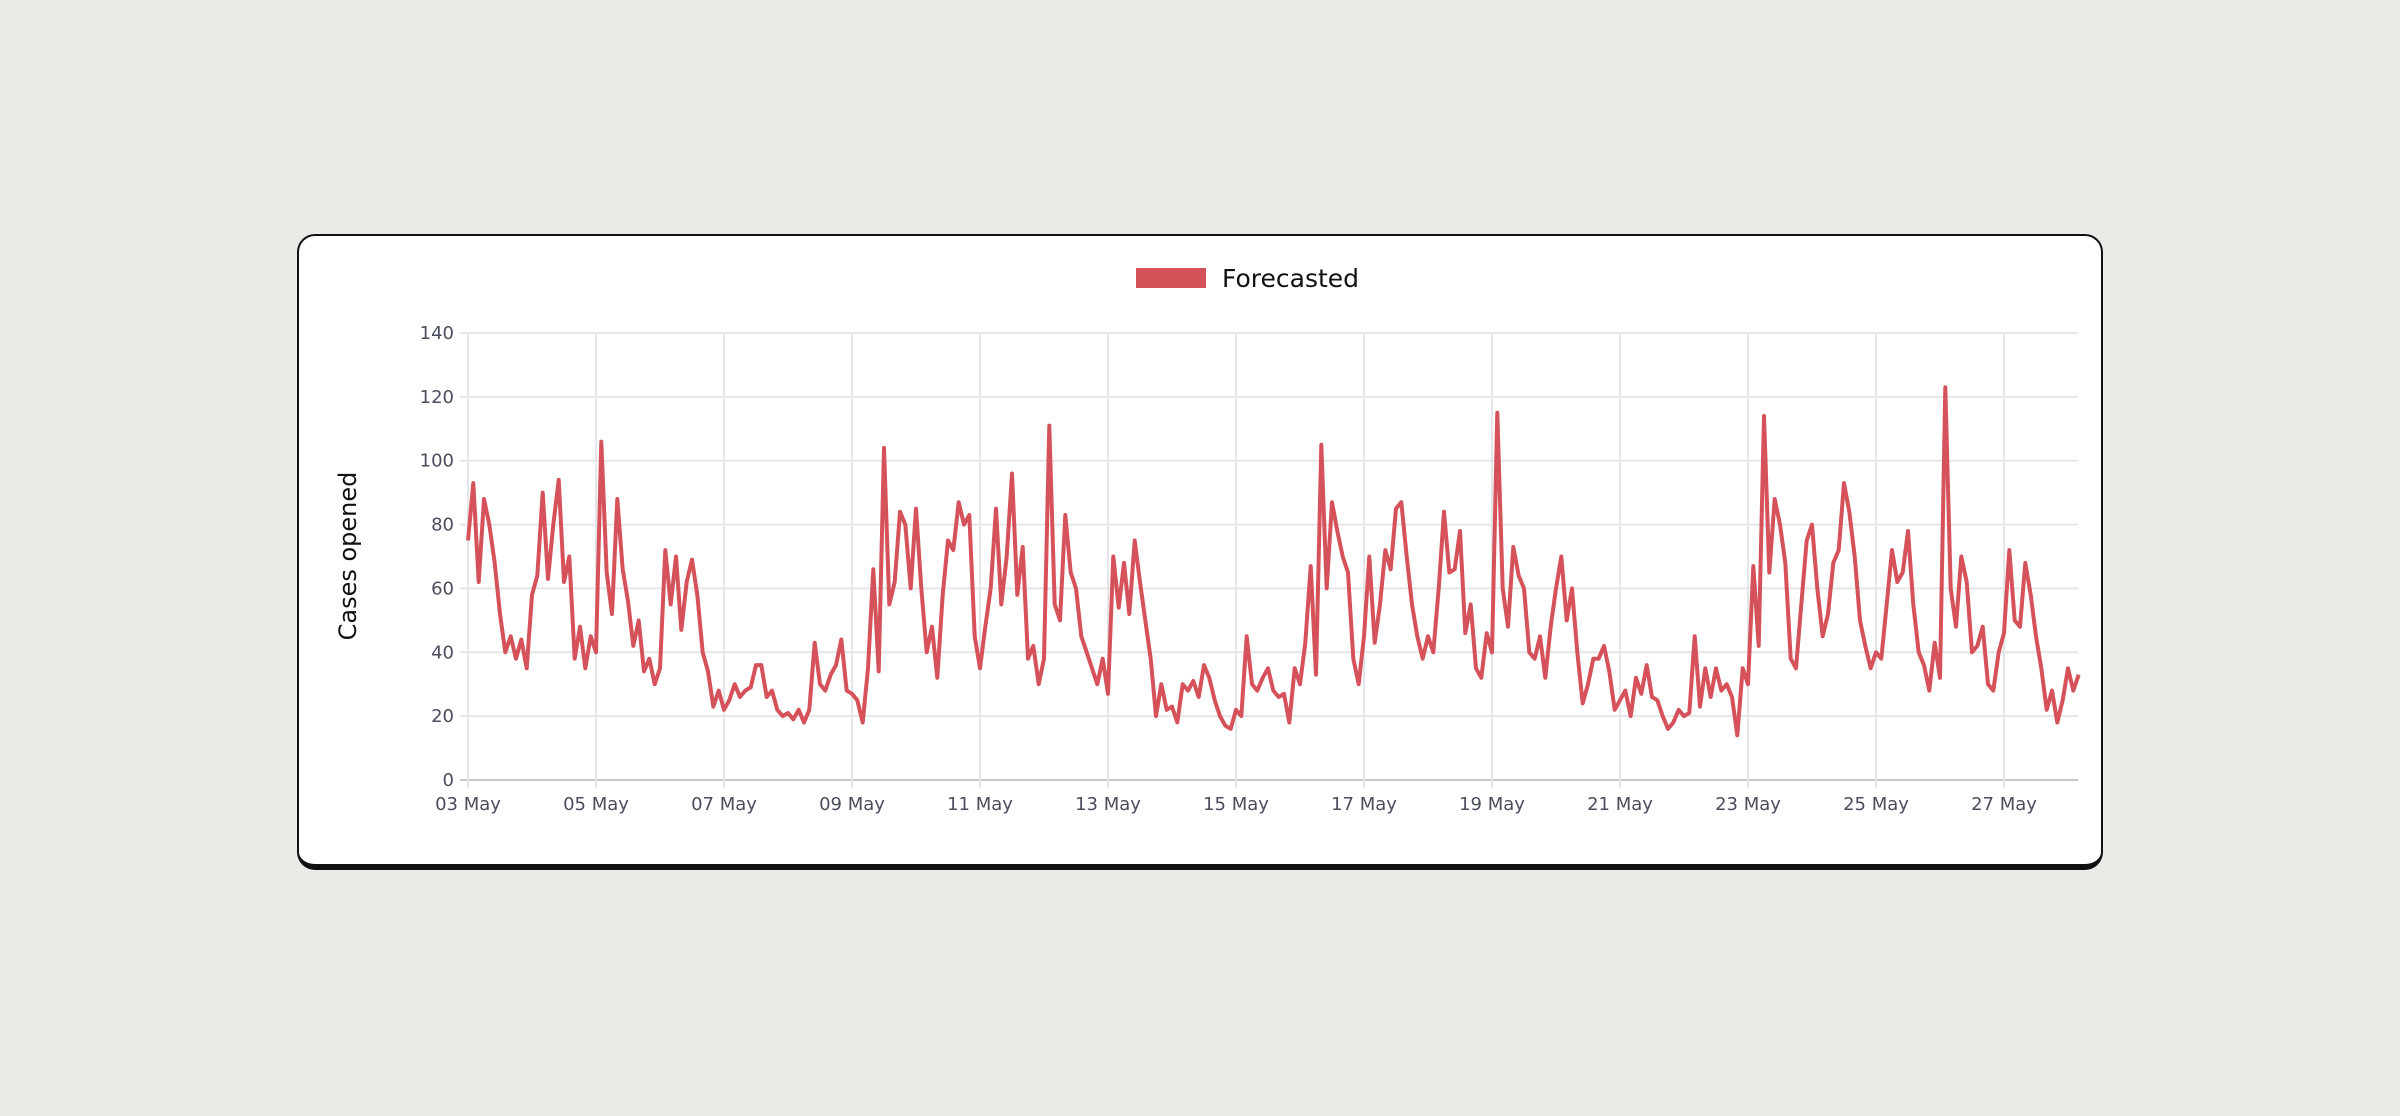 The image size is (2400, 1116). I want to click on x-tick-label: 17 May, so click(1364, 804).